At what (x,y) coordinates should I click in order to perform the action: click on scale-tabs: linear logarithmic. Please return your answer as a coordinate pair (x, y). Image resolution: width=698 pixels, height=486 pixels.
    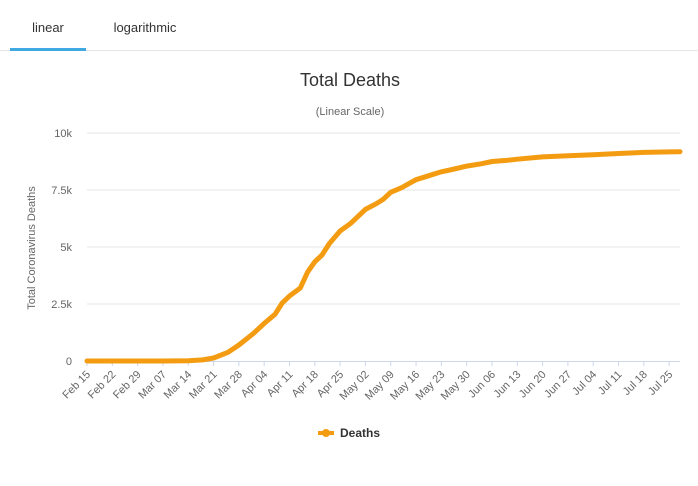
    Looking at the image, I should click on (349, 25).